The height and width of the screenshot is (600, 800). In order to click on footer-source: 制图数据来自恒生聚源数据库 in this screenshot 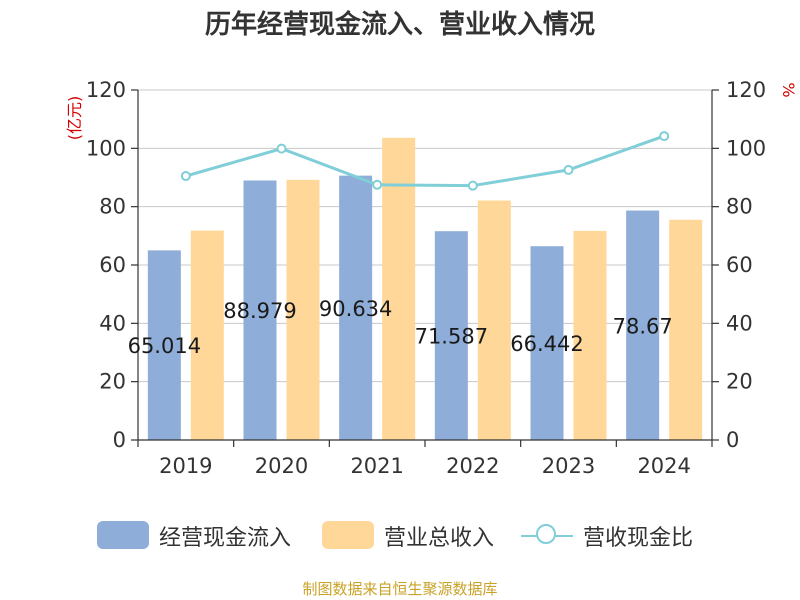, I will do `click(400, 589)`.